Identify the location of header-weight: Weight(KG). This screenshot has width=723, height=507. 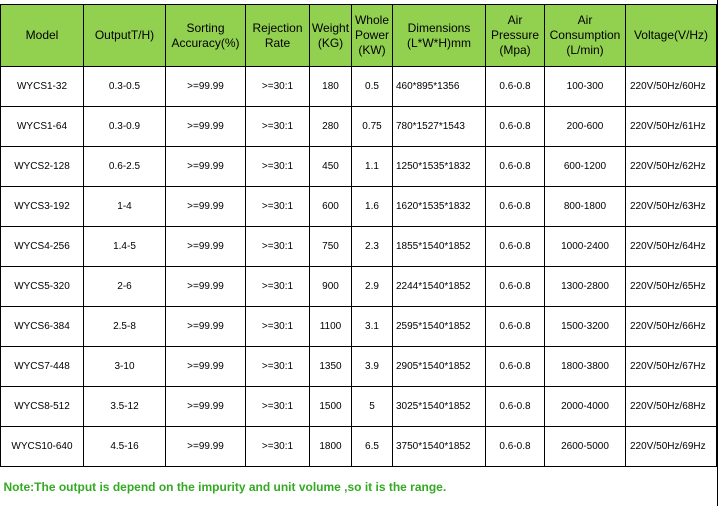
(331, 36).